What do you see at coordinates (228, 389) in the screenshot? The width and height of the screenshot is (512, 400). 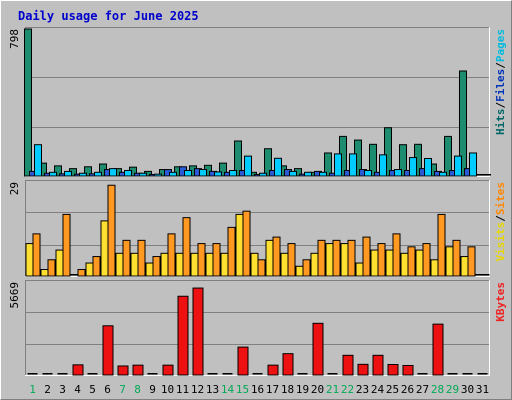 I see `x-tick-label: 14` at bounding box center [228, 389].